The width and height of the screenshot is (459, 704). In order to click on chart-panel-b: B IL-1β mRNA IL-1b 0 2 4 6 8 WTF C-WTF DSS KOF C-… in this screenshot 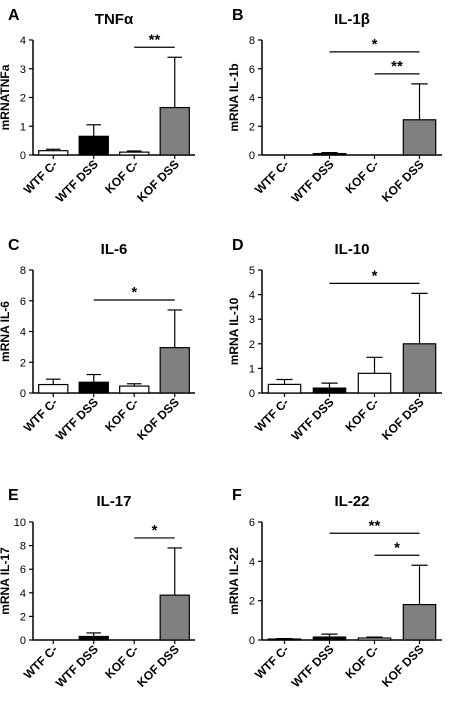, I will do `click(334, 106)`.